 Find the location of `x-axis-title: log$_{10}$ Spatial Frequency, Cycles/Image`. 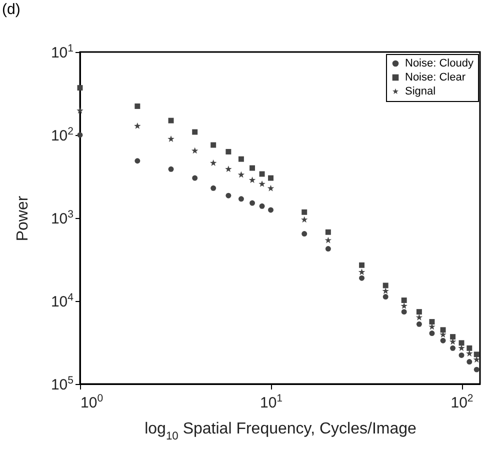

x-axis-title: log$_{10}$ Spatial Frequency, Cycles/Image is located at coordinates (280, 431).